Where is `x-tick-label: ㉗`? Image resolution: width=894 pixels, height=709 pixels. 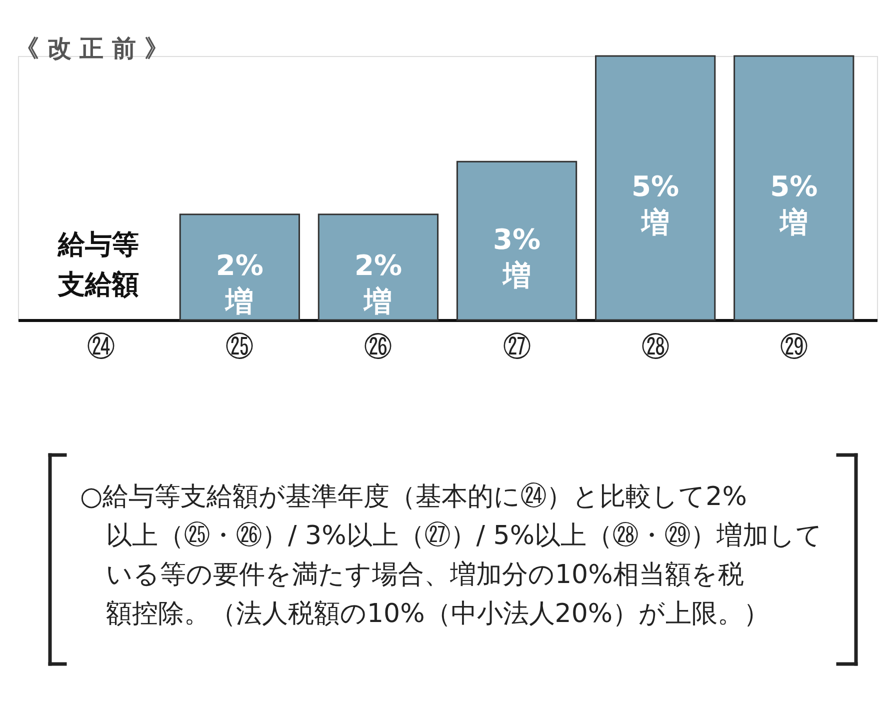
x-tick-label: ㉗ is located at coordinates (516, 347).